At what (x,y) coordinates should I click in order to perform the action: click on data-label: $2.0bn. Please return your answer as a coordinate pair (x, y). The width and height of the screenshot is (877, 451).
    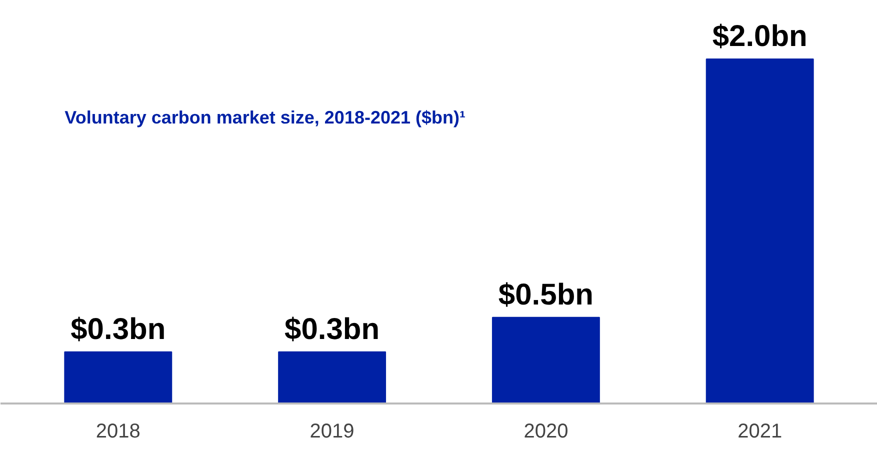
    Looking at the image, I should click on (760, 37).